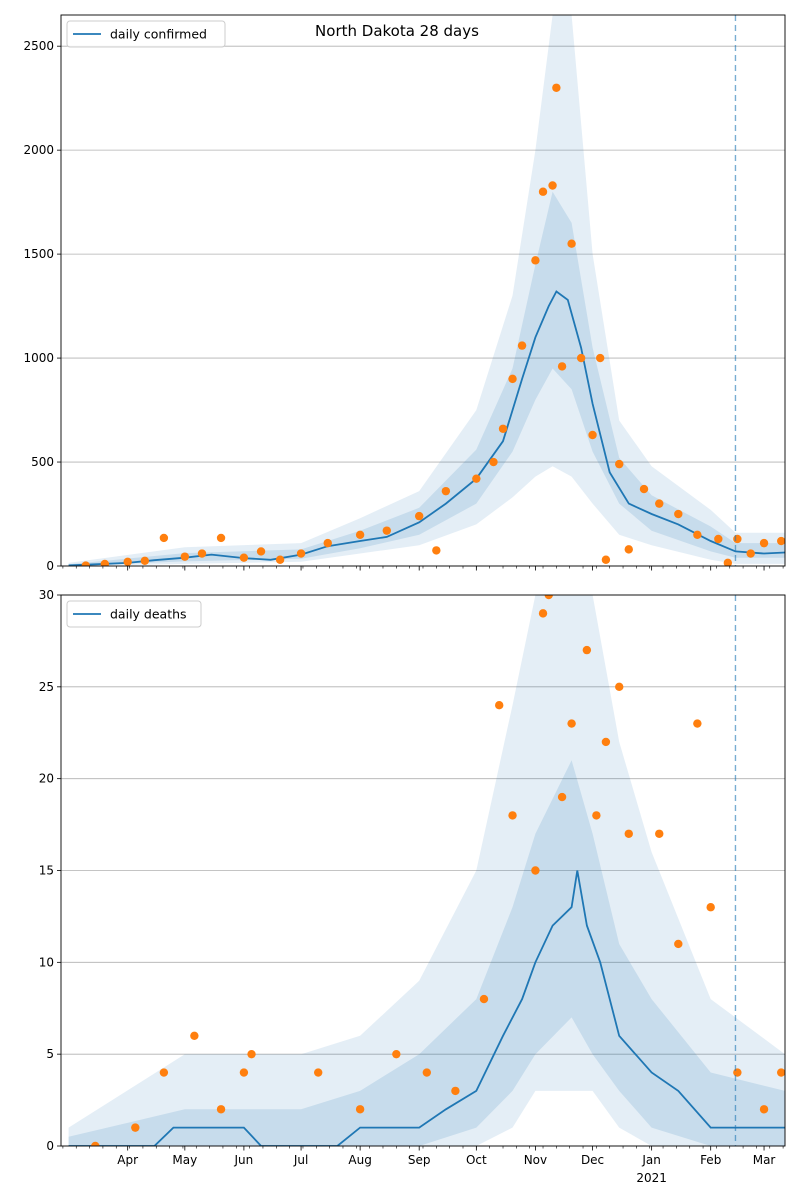  Describe the element at coordinates (50, 566) in the screenshot. I see `y-tick-label: 0` at that location.